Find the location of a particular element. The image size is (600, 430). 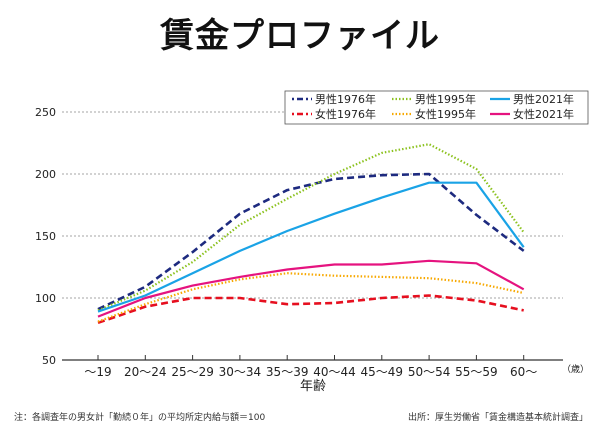

legend-box is located at coordinates (436, 107).